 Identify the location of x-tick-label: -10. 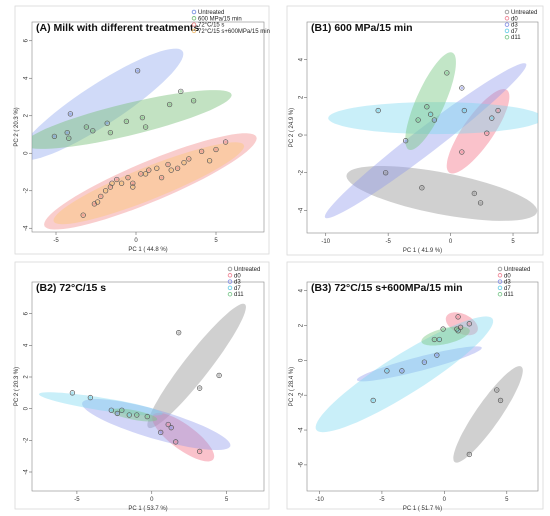
(319, 500).